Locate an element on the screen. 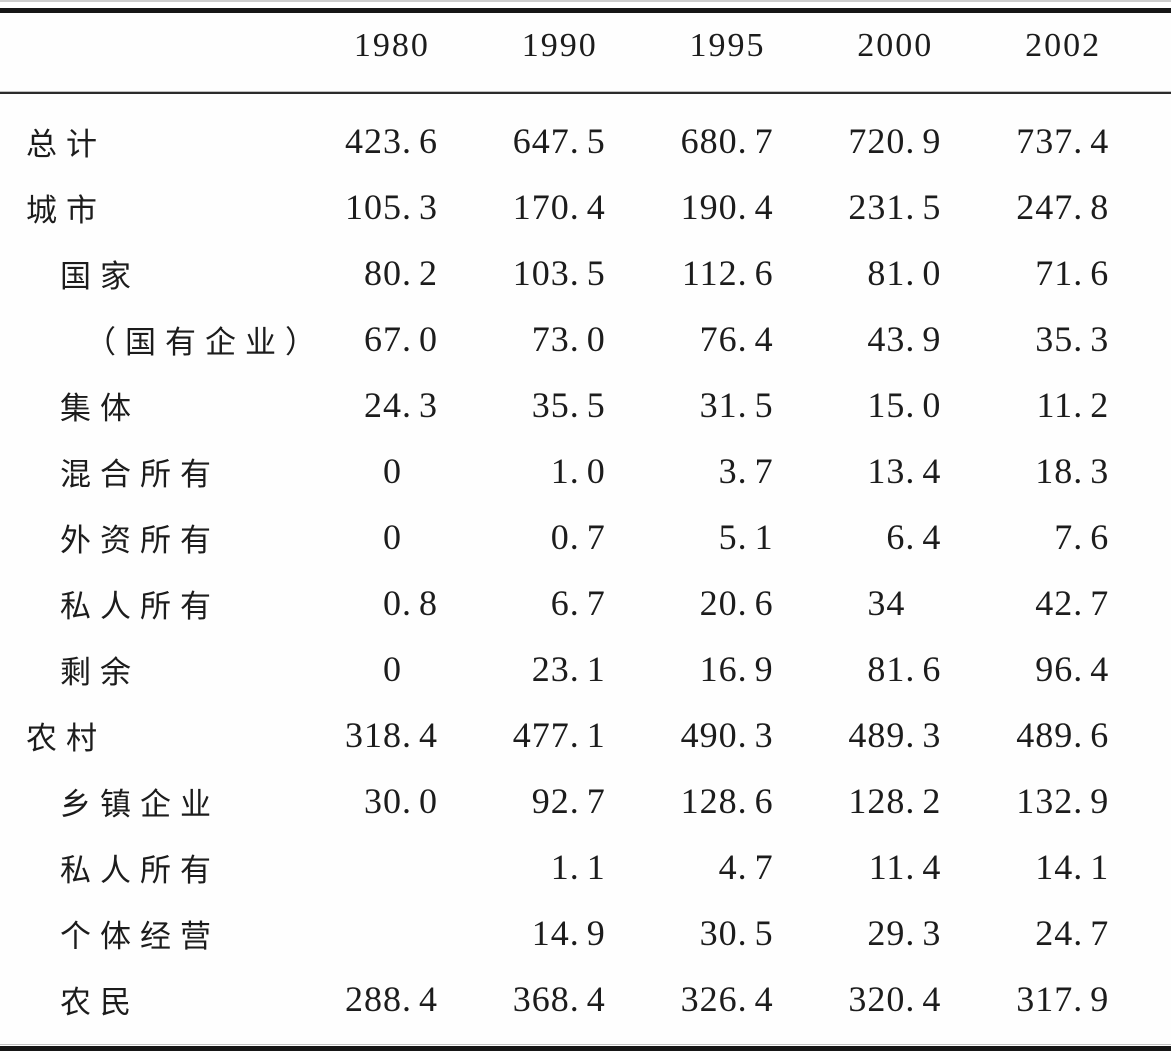  value-integer: 29 is located at coordinates (886, 933).